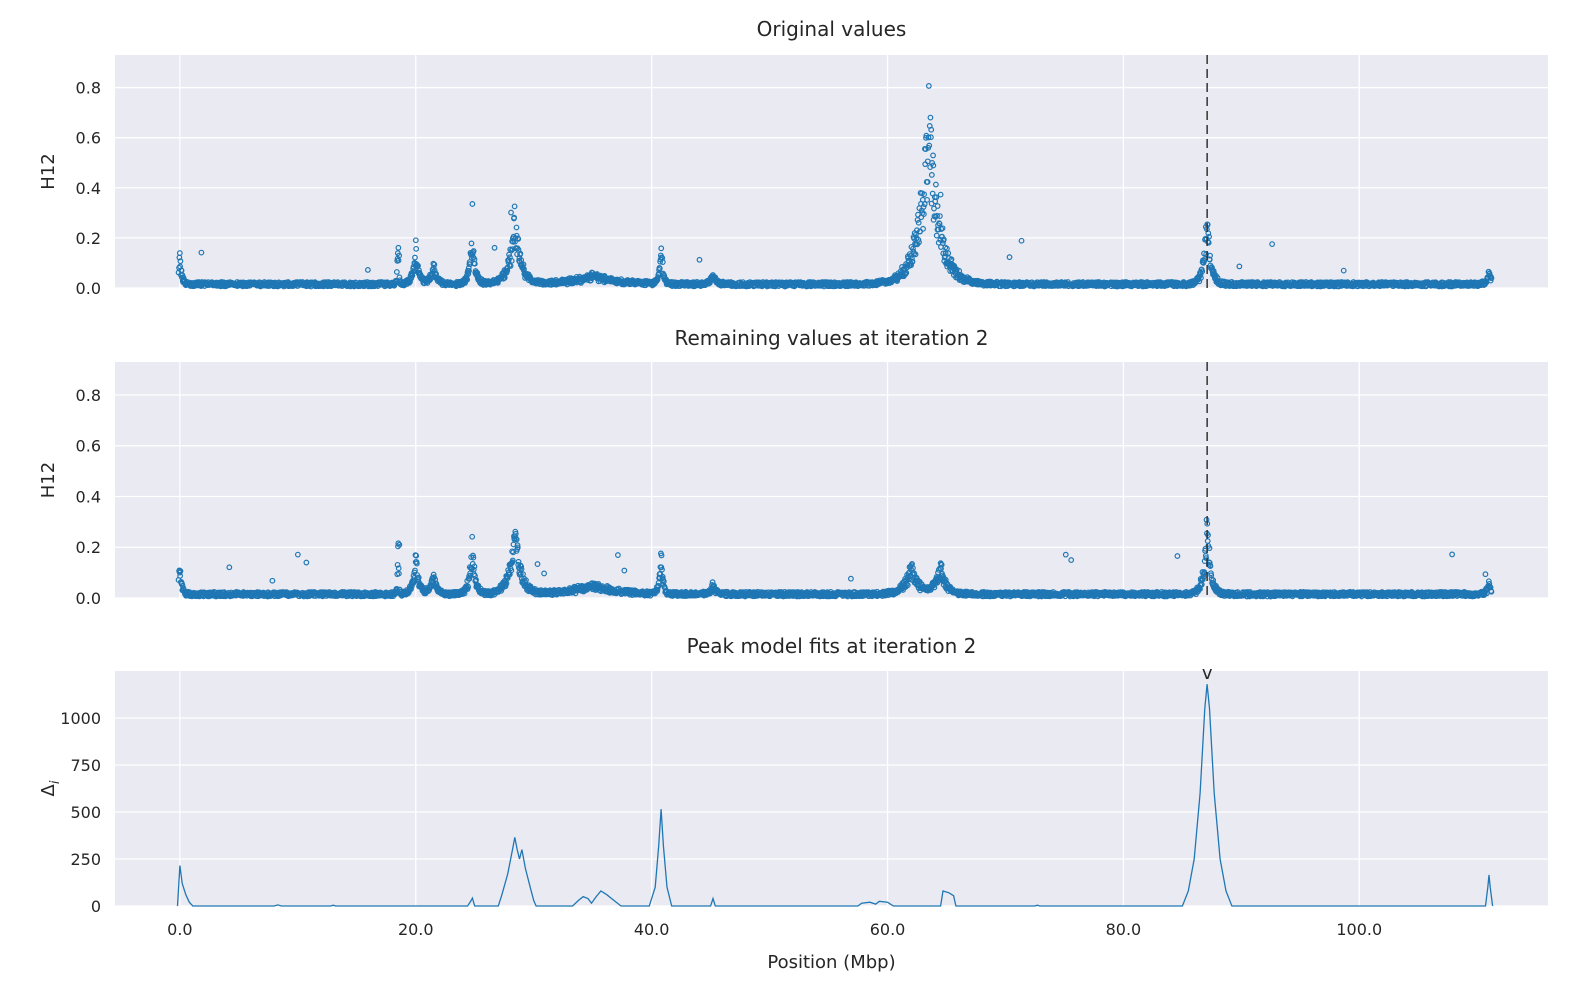 This screenshot has width=1588, height=988. Describe the element at coordinates (88, 88) in the screenshot. I see `y-tick-label: 0.8` at that location.